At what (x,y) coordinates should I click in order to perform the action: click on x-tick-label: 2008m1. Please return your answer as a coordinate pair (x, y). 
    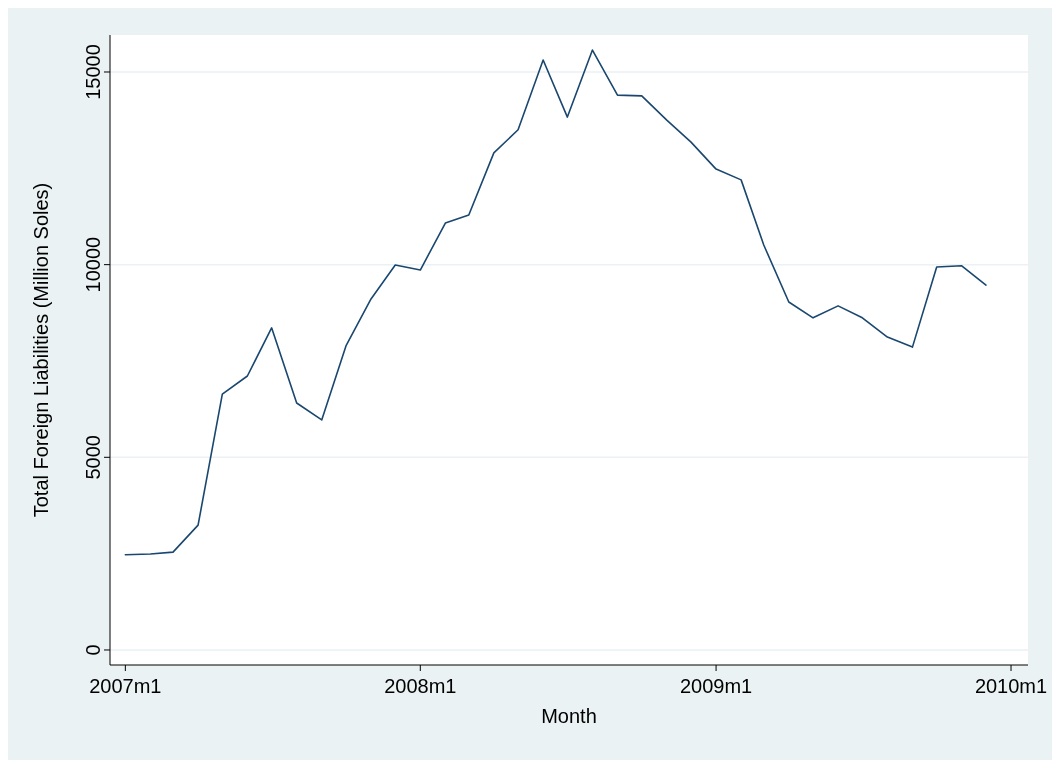
    Looking at the image, I should click on (420, 686).